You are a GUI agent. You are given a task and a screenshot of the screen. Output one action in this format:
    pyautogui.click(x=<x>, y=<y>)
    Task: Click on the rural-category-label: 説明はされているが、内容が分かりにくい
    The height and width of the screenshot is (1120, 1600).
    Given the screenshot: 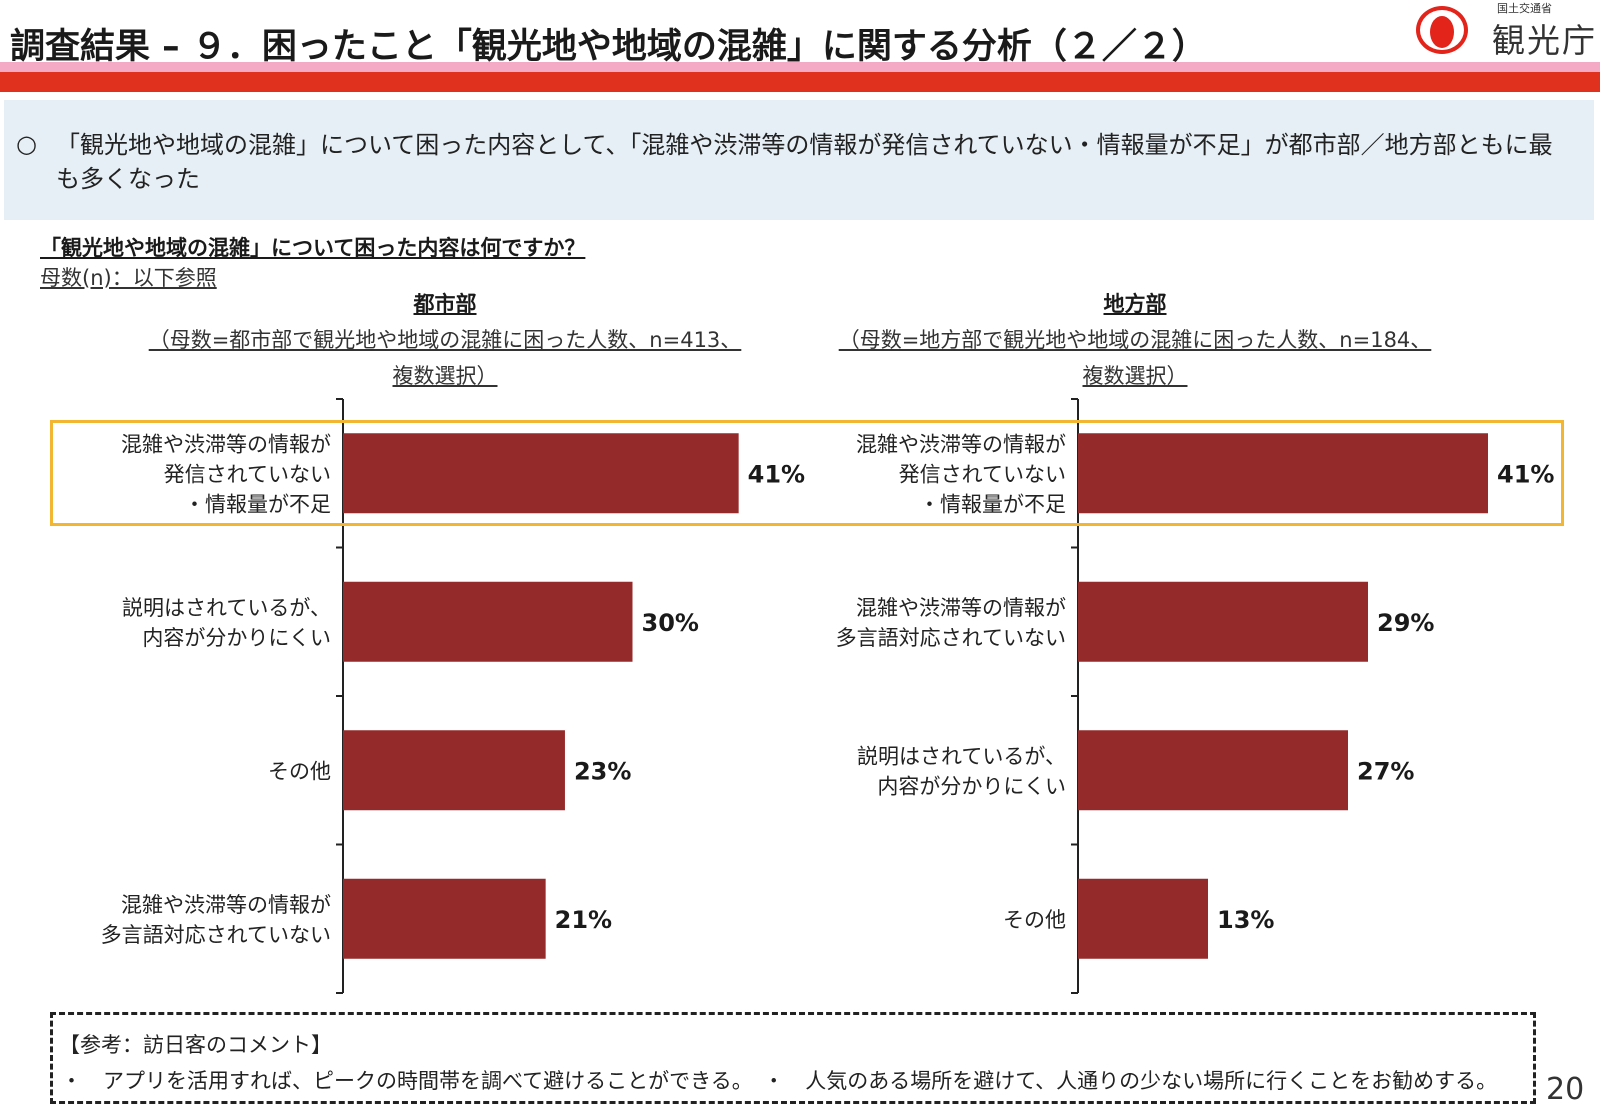 What is the action you would take?
    pyautogui.click(x=961, y=771)
    